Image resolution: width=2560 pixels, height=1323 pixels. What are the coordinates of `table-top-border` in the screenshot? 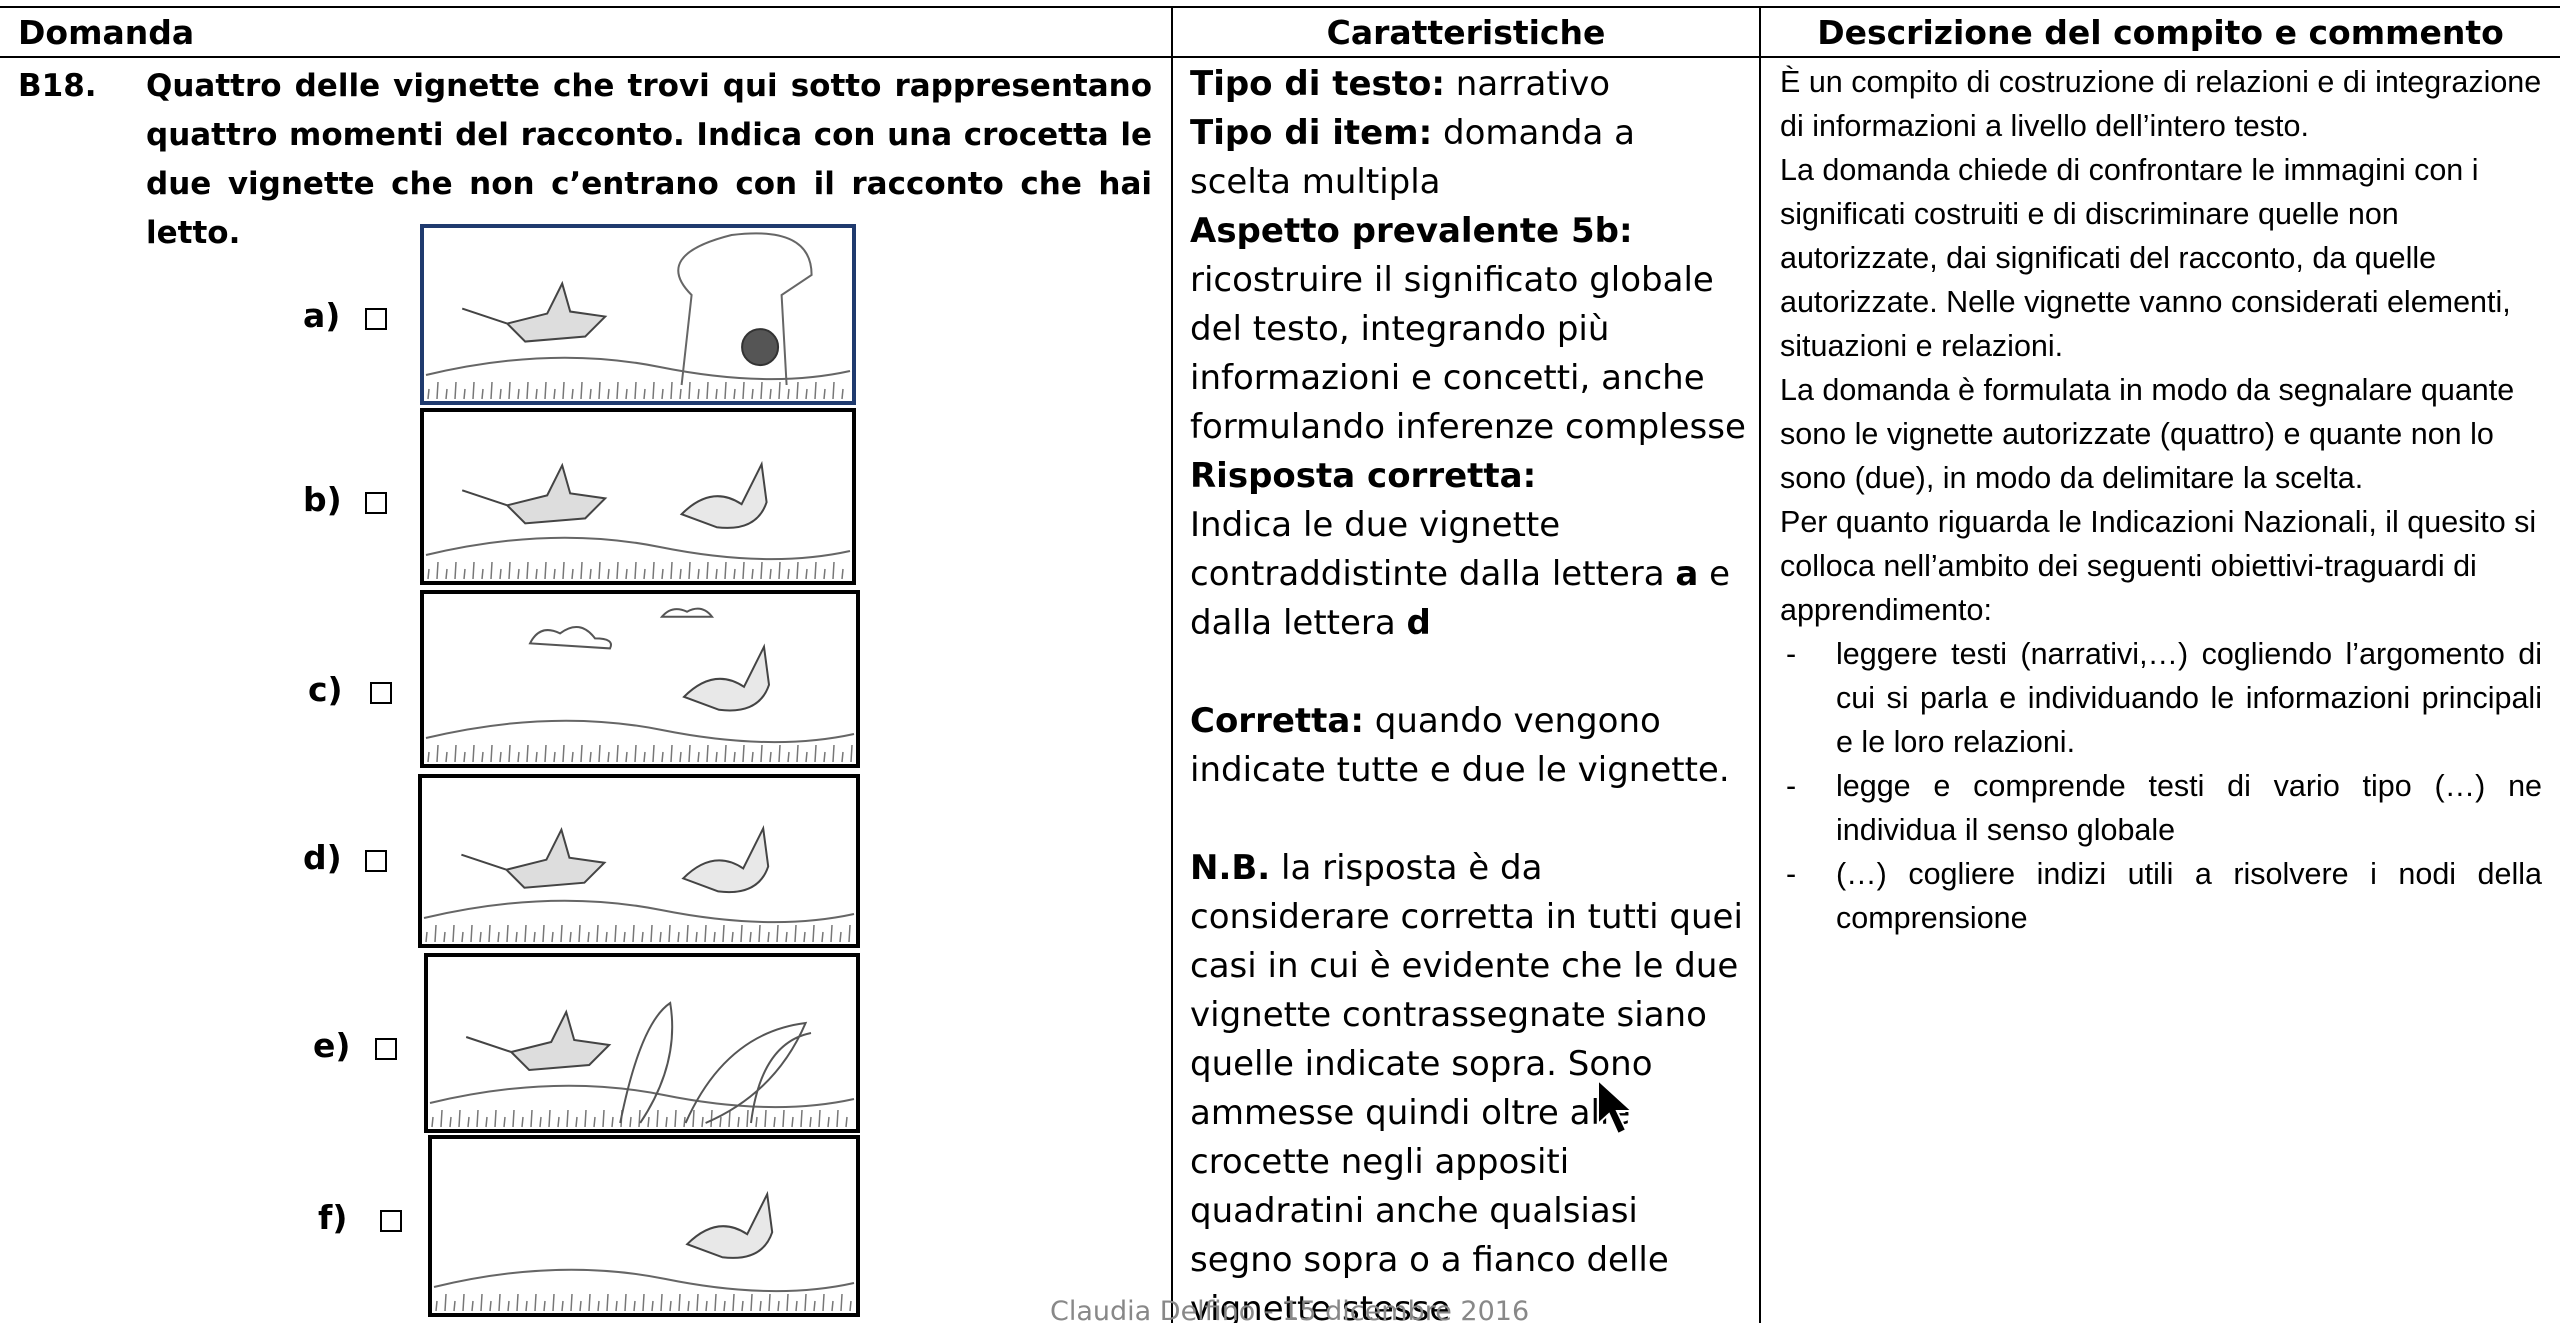 It's located at (1280, 7).